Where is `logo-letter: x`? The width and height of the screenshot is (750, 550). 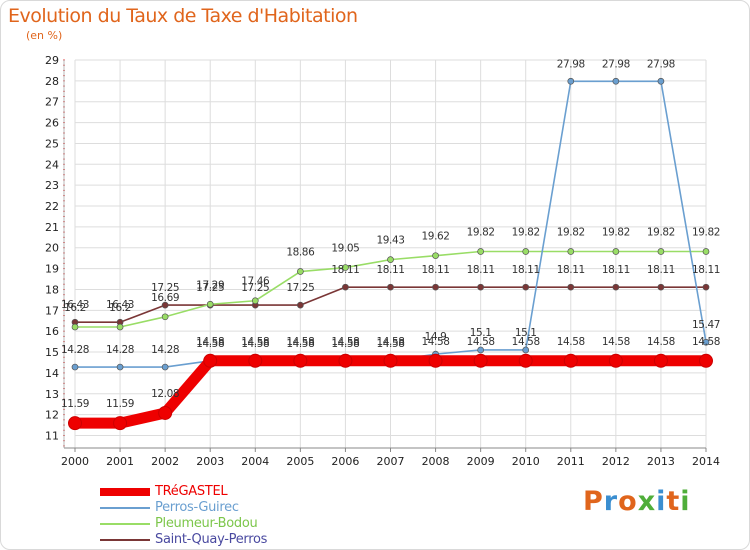
logo-letter: x is located at coordinates (647, 501).